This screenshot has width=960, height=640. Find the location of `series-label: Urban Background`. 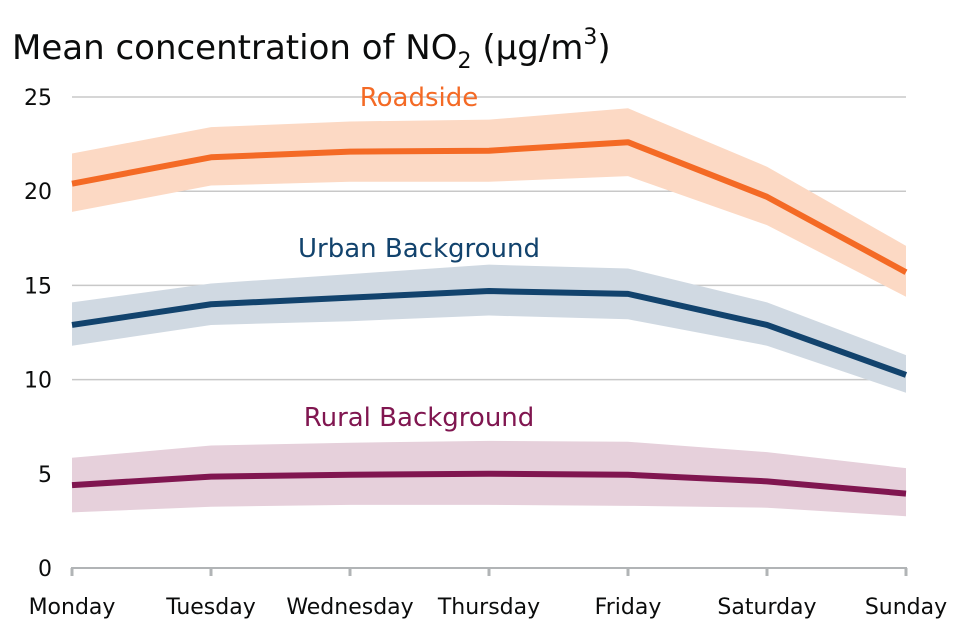

series-label: Urban Background is located at coordinates (419, 249).